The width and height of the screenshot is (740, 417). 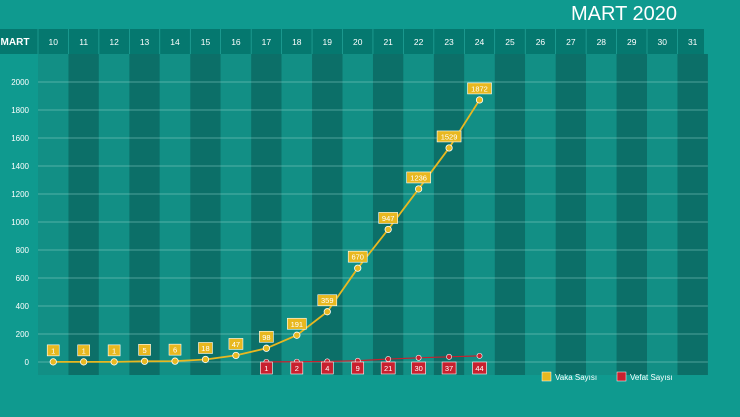 What do you see at coordinates (20, 138) in the screenshot?
I see `y-tick-label: 1600` at bounding box center [20, 138].